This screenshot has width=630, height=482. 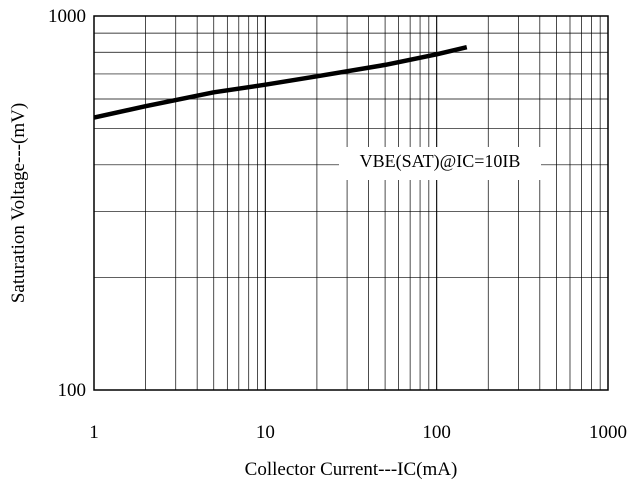 What do you see at coordinates (351, 469) in the screenshot?
I see `x-axis-title: Collector Current---IC(mA)` at bounding box center [351, 469].